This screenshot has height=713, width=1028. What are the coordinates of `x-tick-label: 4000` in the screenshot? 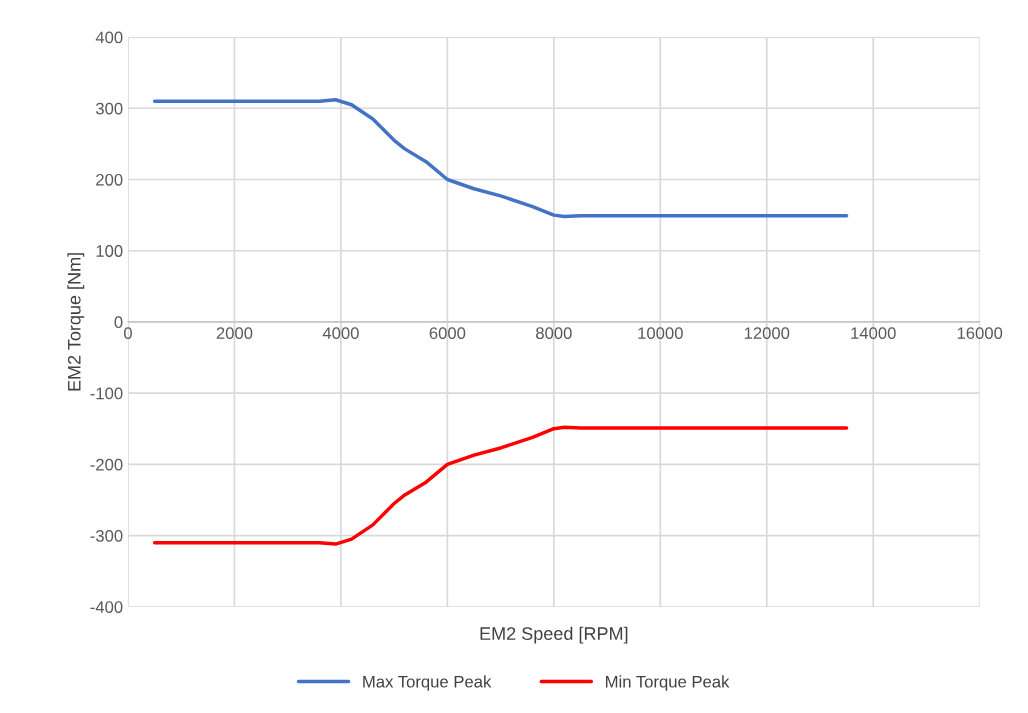 It's located at (340, 333).